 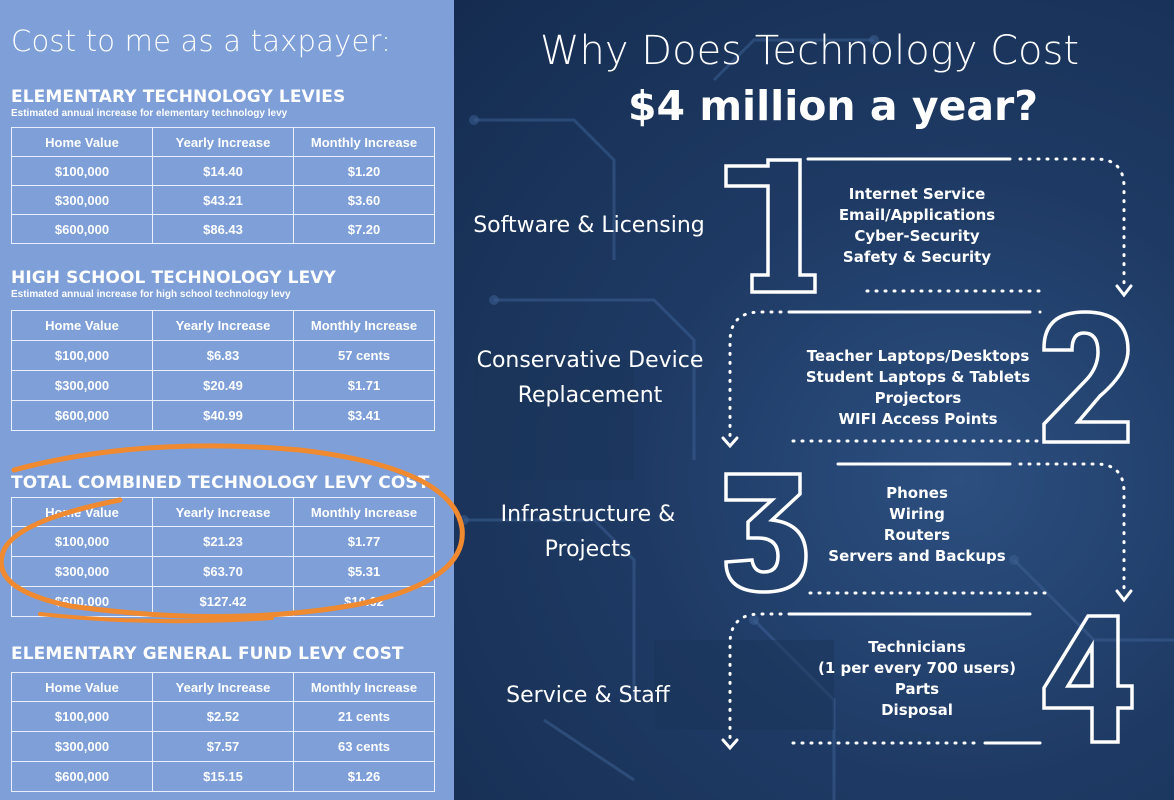 What do you see at coordinates (918, 356) in the screenshot?
I see `item: Teacher Laptops/Desktops` at bounding box center [918, 356].